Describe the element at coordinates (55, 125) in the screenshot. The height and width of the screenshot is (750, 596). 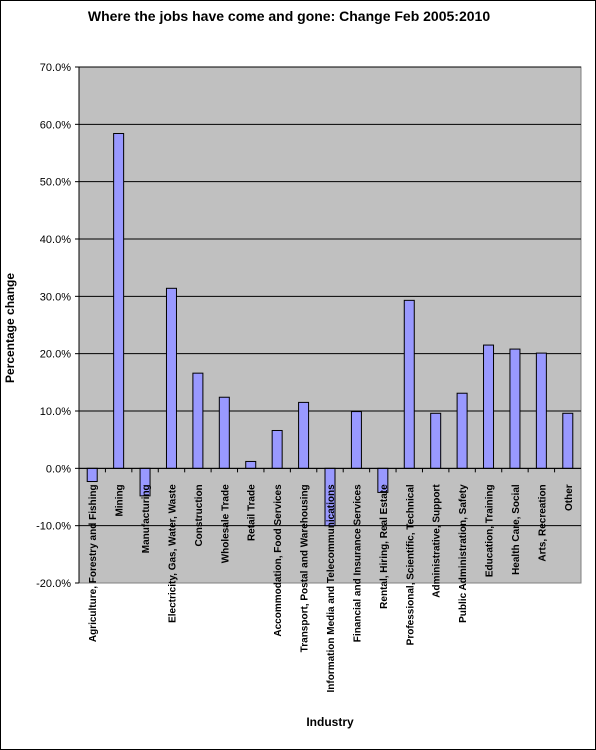
I see `y-tick-label: 60.0%` at that location.